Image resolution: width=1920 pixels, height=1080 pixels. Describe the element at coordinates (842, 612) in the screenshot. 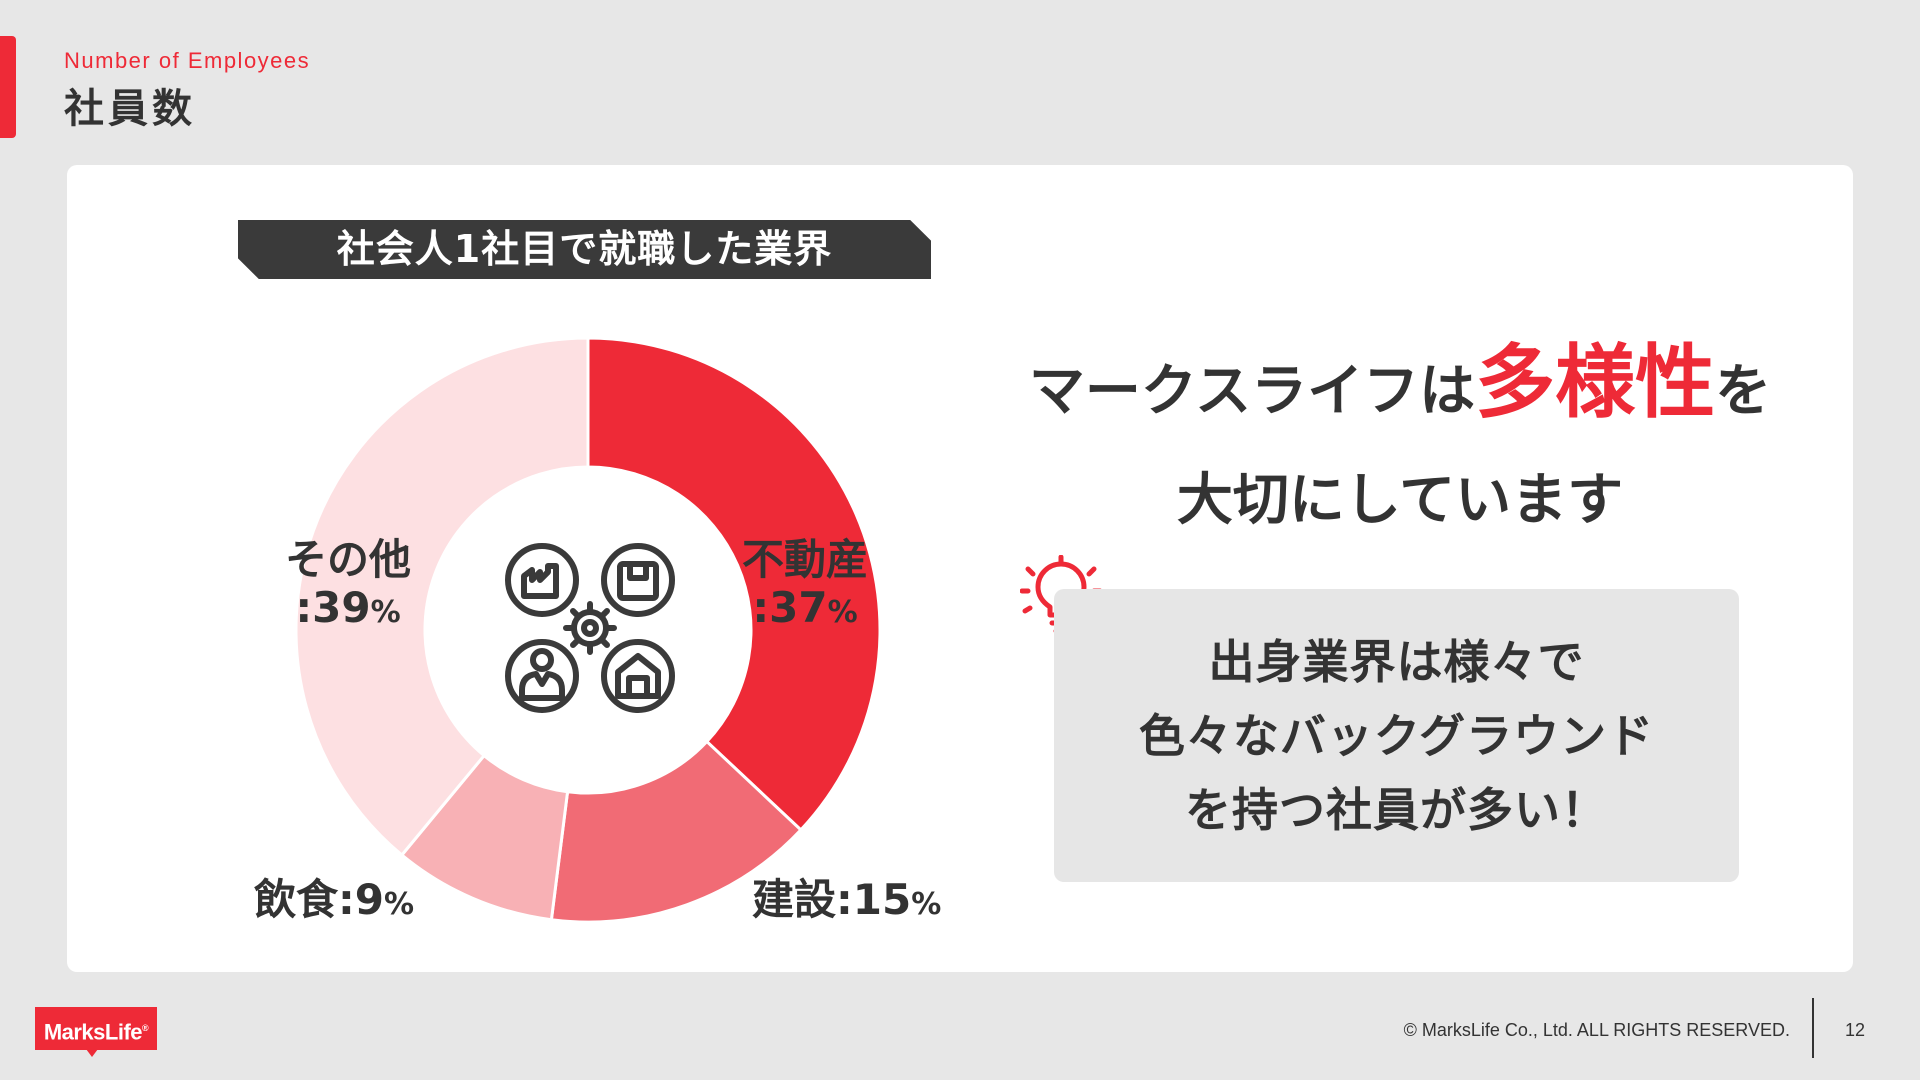

I see `label-real-estate-unit: %` at that location.